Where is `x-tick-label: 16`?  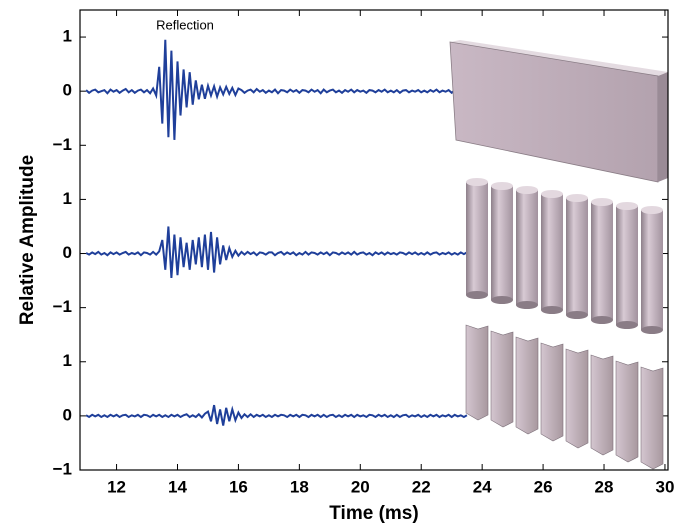 x-tick-label: 16 is located at coordinates (238, 486).